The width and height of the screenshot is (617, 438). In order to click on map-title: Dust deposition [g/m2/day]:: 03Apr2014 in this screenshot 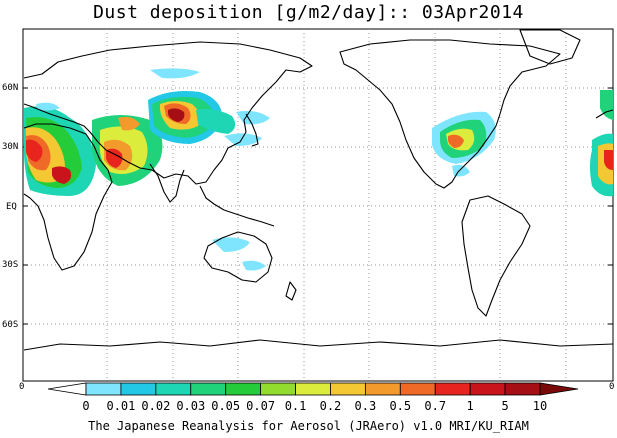, I will do `click(308, 12)`.